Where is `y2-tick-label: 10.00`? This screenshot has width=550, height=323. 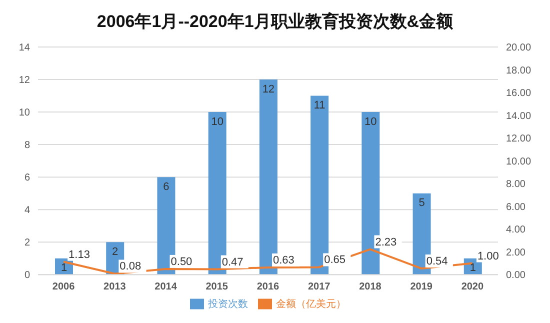 y2-tick-label: 10.00 is located at coordinates (519, 162).